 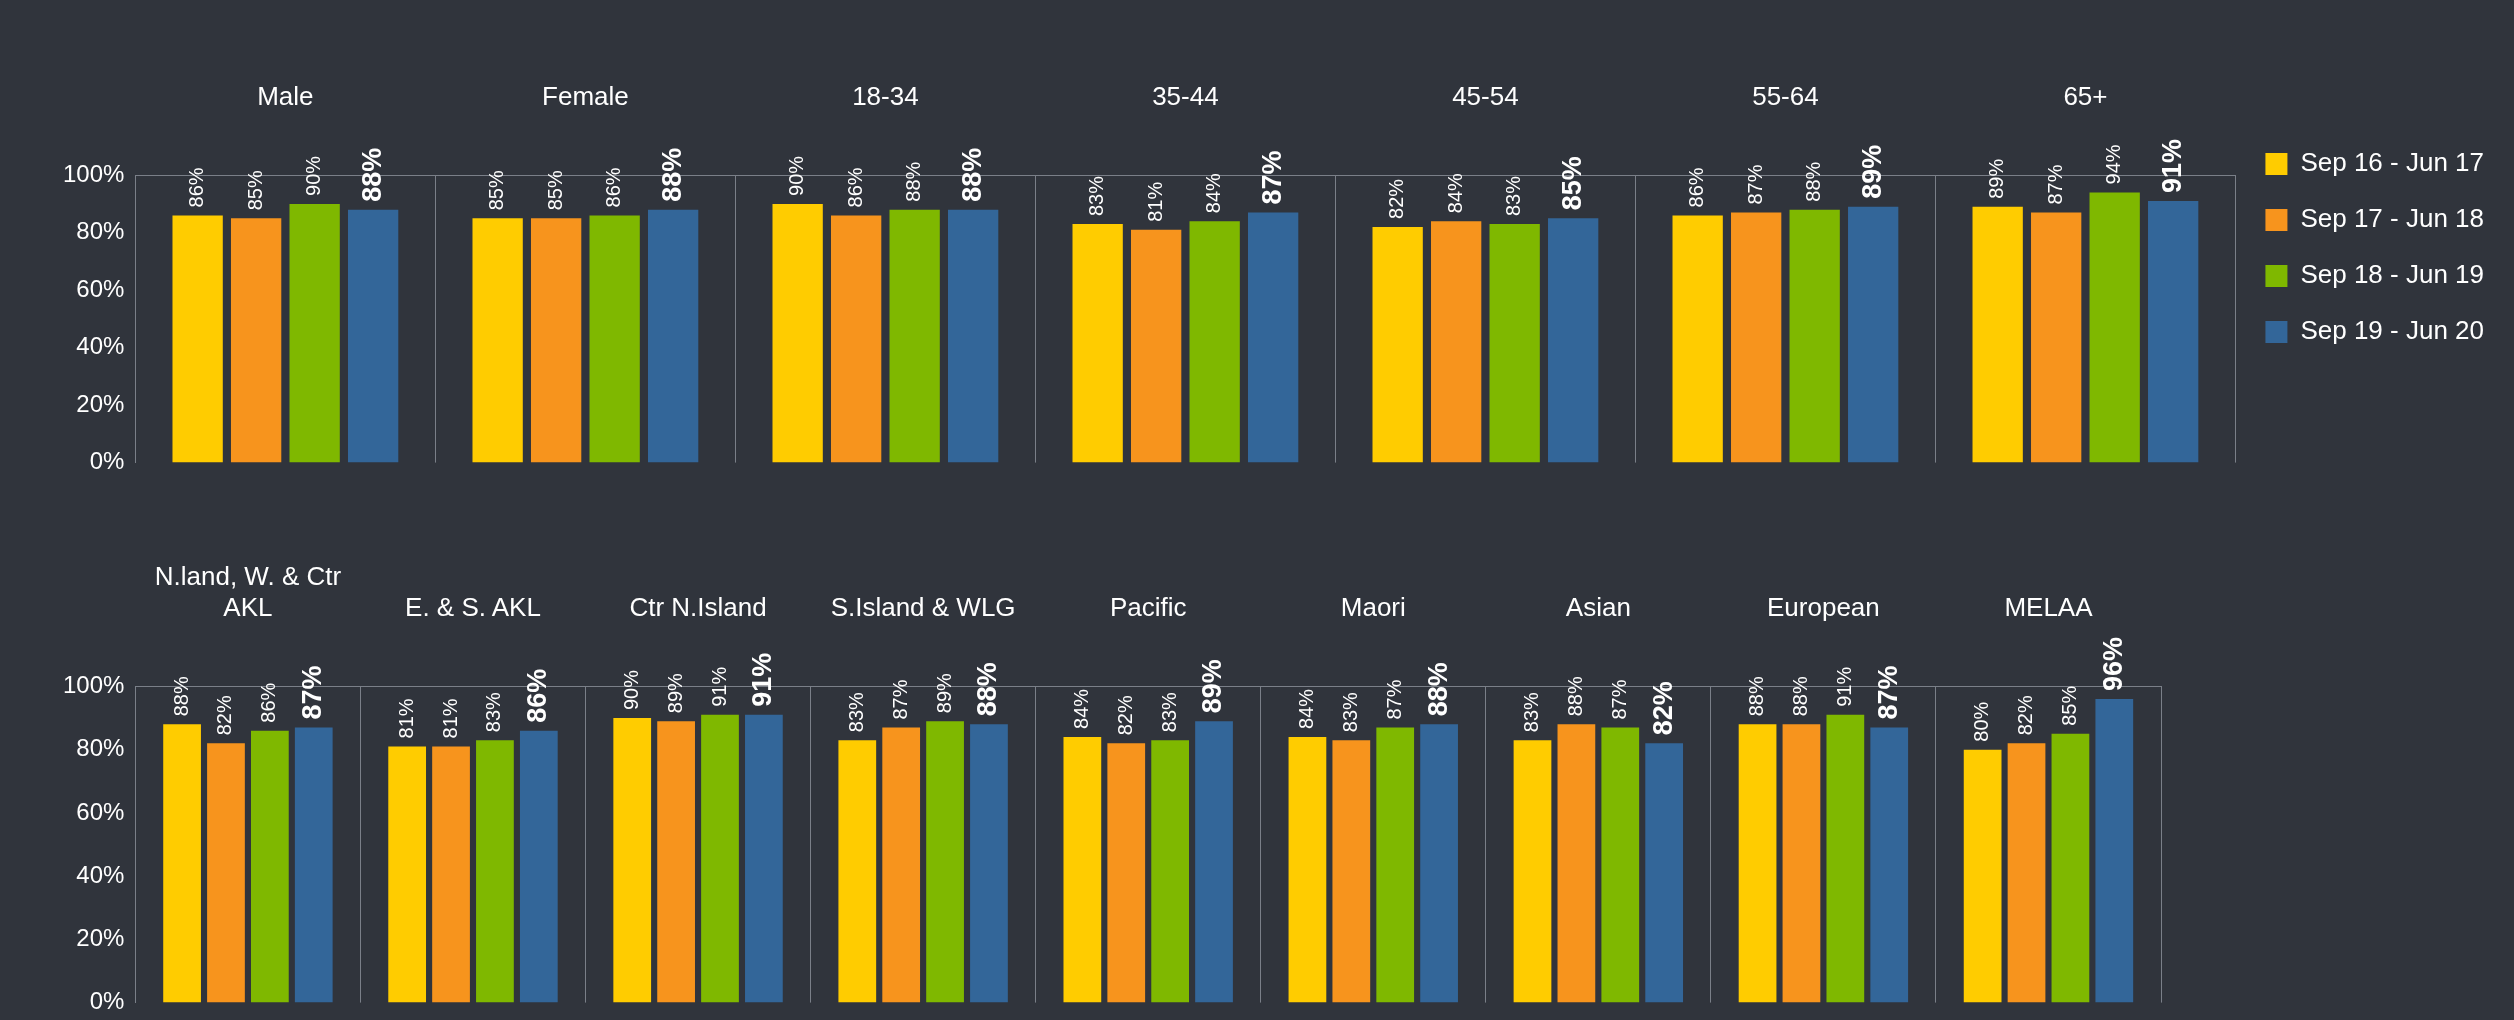 What do you see at coordinates (1823, 606) in the screenshot?
I see `x-tick-label: European` at bounding box center [1823, 606].